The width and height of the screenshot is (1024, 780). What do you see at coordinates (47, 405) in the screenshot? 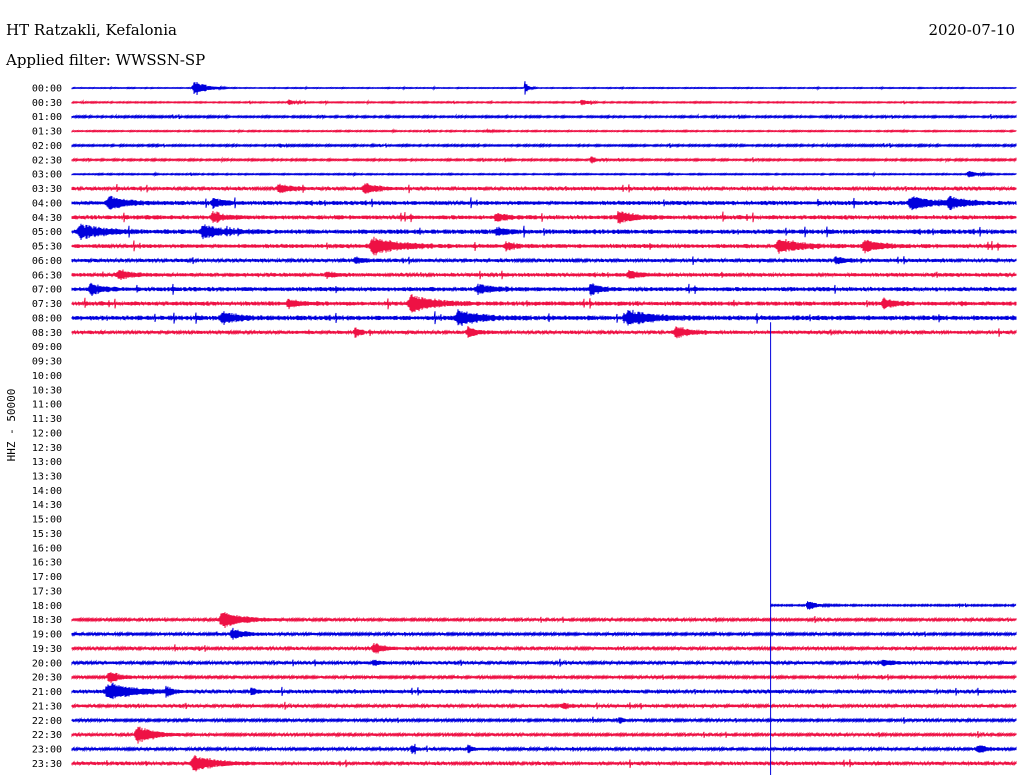
I see `row-label: 11:00` at bounding box center [47, 405].